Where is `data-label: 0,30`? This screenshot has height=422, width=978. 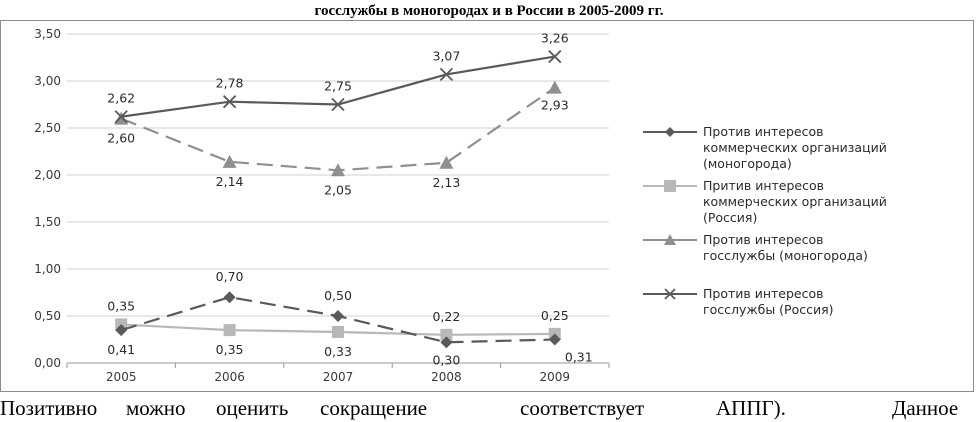
data-label: 0,30 is located at coordinates (446, 359).